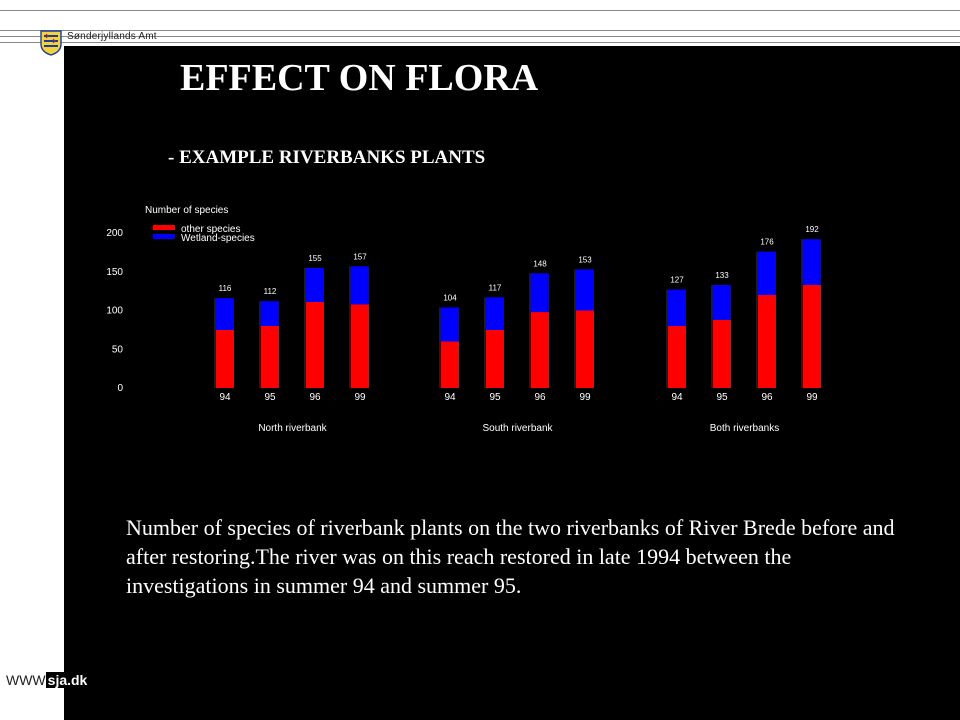 Image resolution: width=960 pixels, height=720 pixels. Describe the element at coordinates (218, 238) in the screenshot. I see `legend-label: Wetland-species` at that location.